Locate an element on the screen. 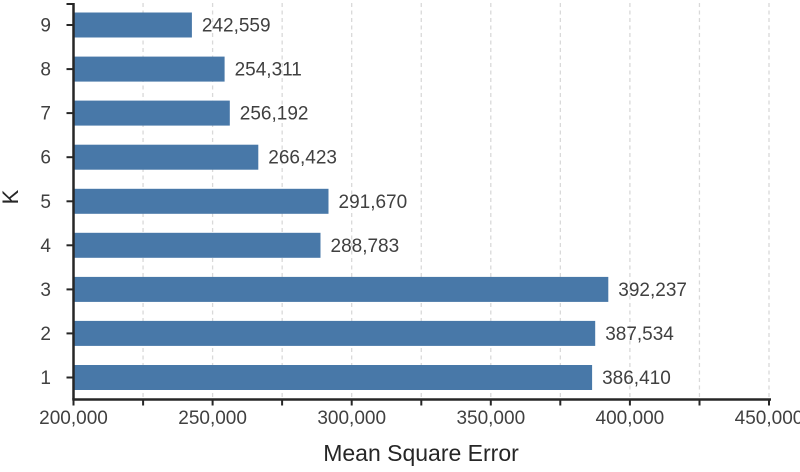 The height and width of the screenshot is (472, 800). category-label: 9 is located at coordinates (45, 26).